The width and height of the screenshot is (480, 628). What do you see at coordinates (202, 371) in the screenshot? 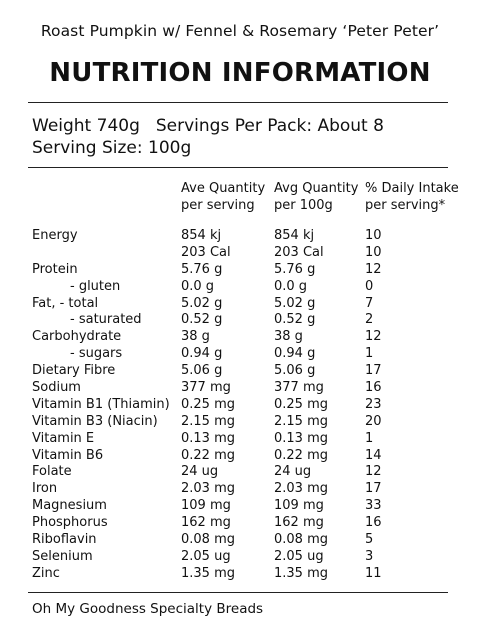
I see `per-serving-value: 5.06 g` at bounding box center [202, 371].